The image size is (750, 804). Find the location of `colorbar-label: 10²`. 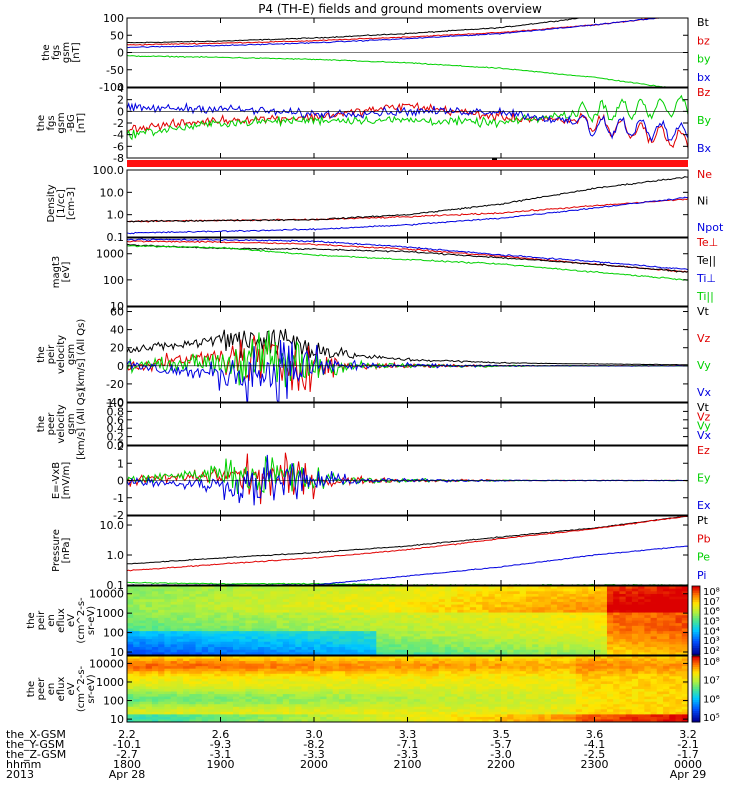

colorbar-label: 10² is located at coordinates (711, 651).